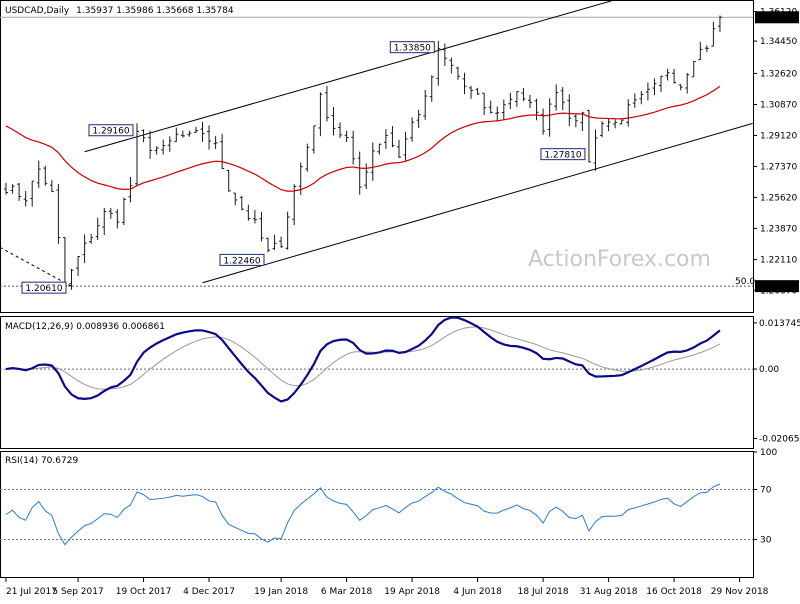 This screenshot has height=604, width=800. I want to click on annotation-text: 1.33850, so click(412, 49).